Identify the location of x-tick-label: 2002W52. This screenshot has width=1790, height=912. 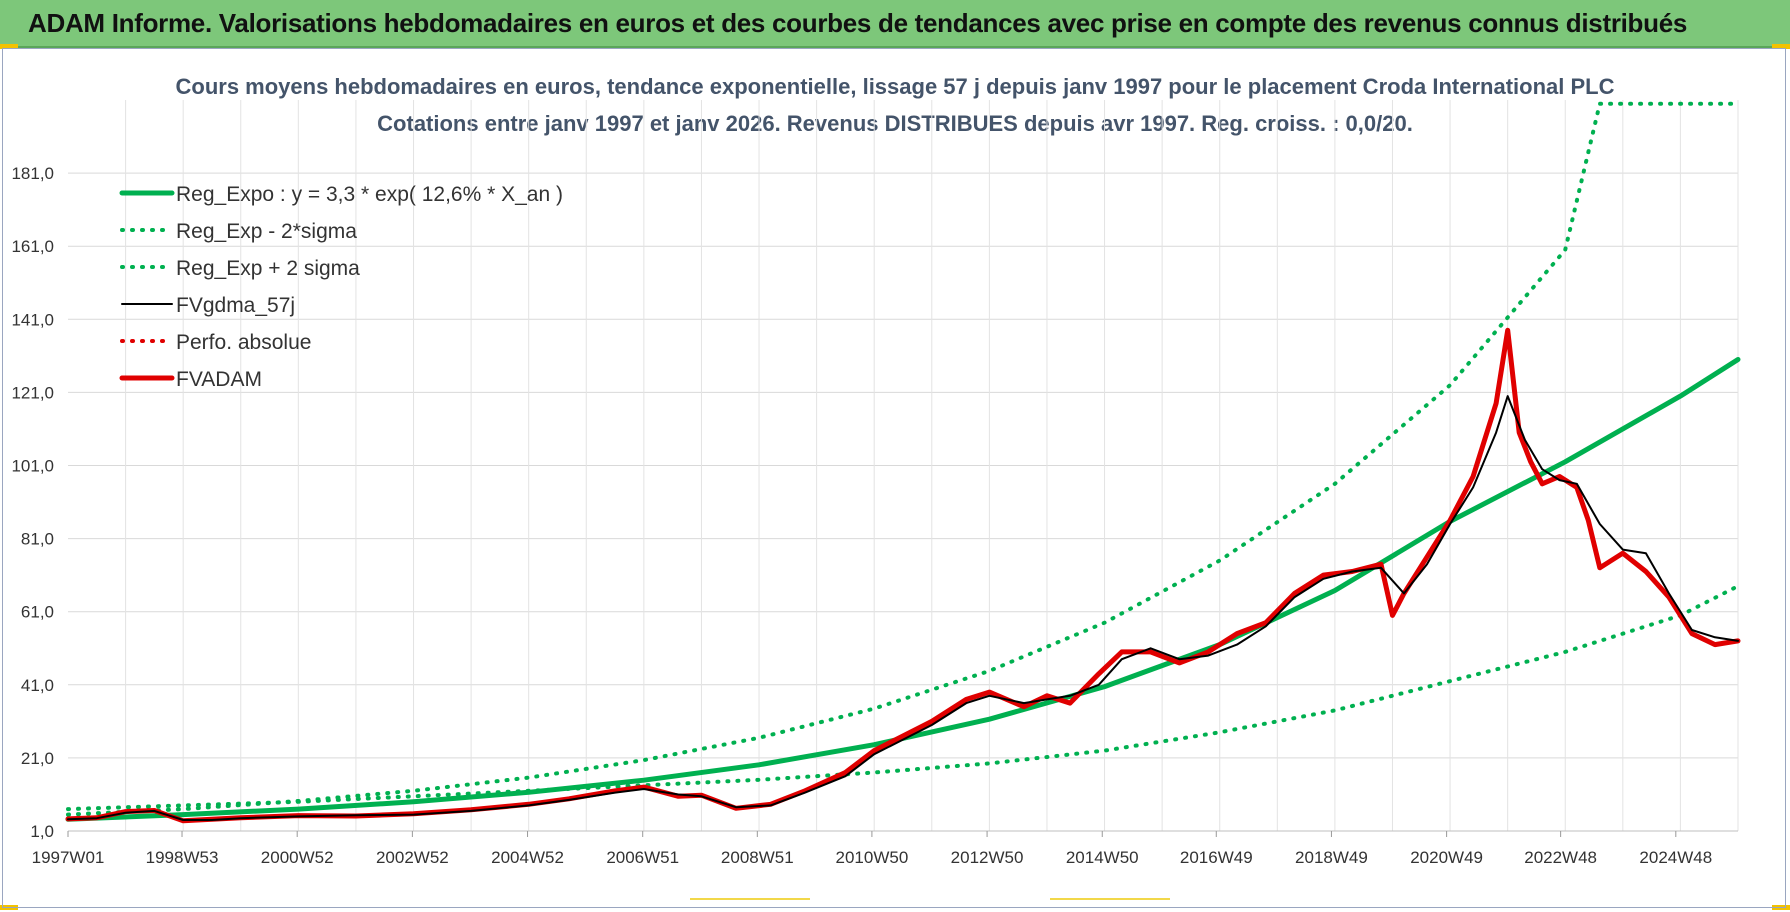
(412, 857).